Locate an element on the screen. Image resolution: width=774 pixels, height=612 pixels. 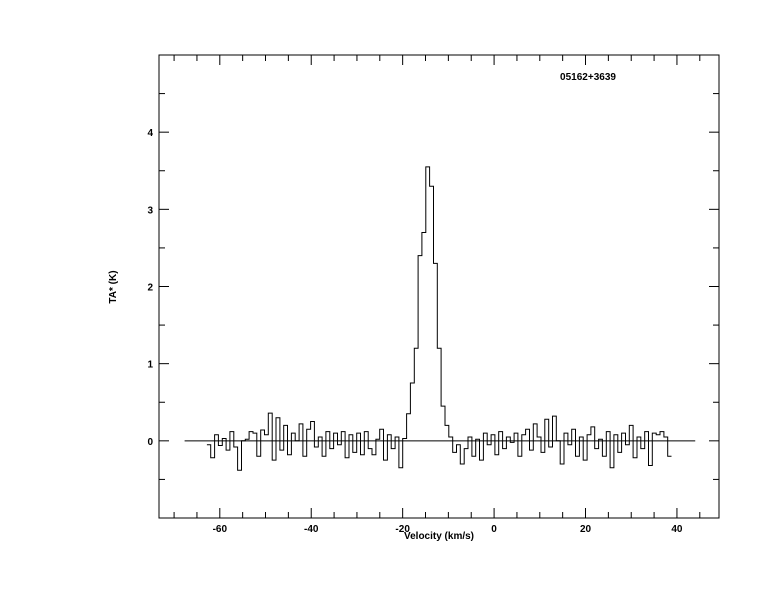
chart-title: 05162+3639 is located at coordinates (588, 77).